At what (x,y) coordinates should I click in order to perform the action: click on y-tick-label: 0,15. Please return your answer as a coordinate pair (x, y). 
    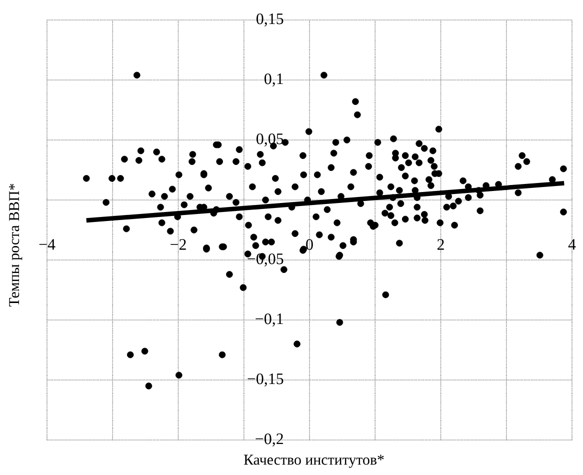
    Looking at the image, I should click on (270, 20).